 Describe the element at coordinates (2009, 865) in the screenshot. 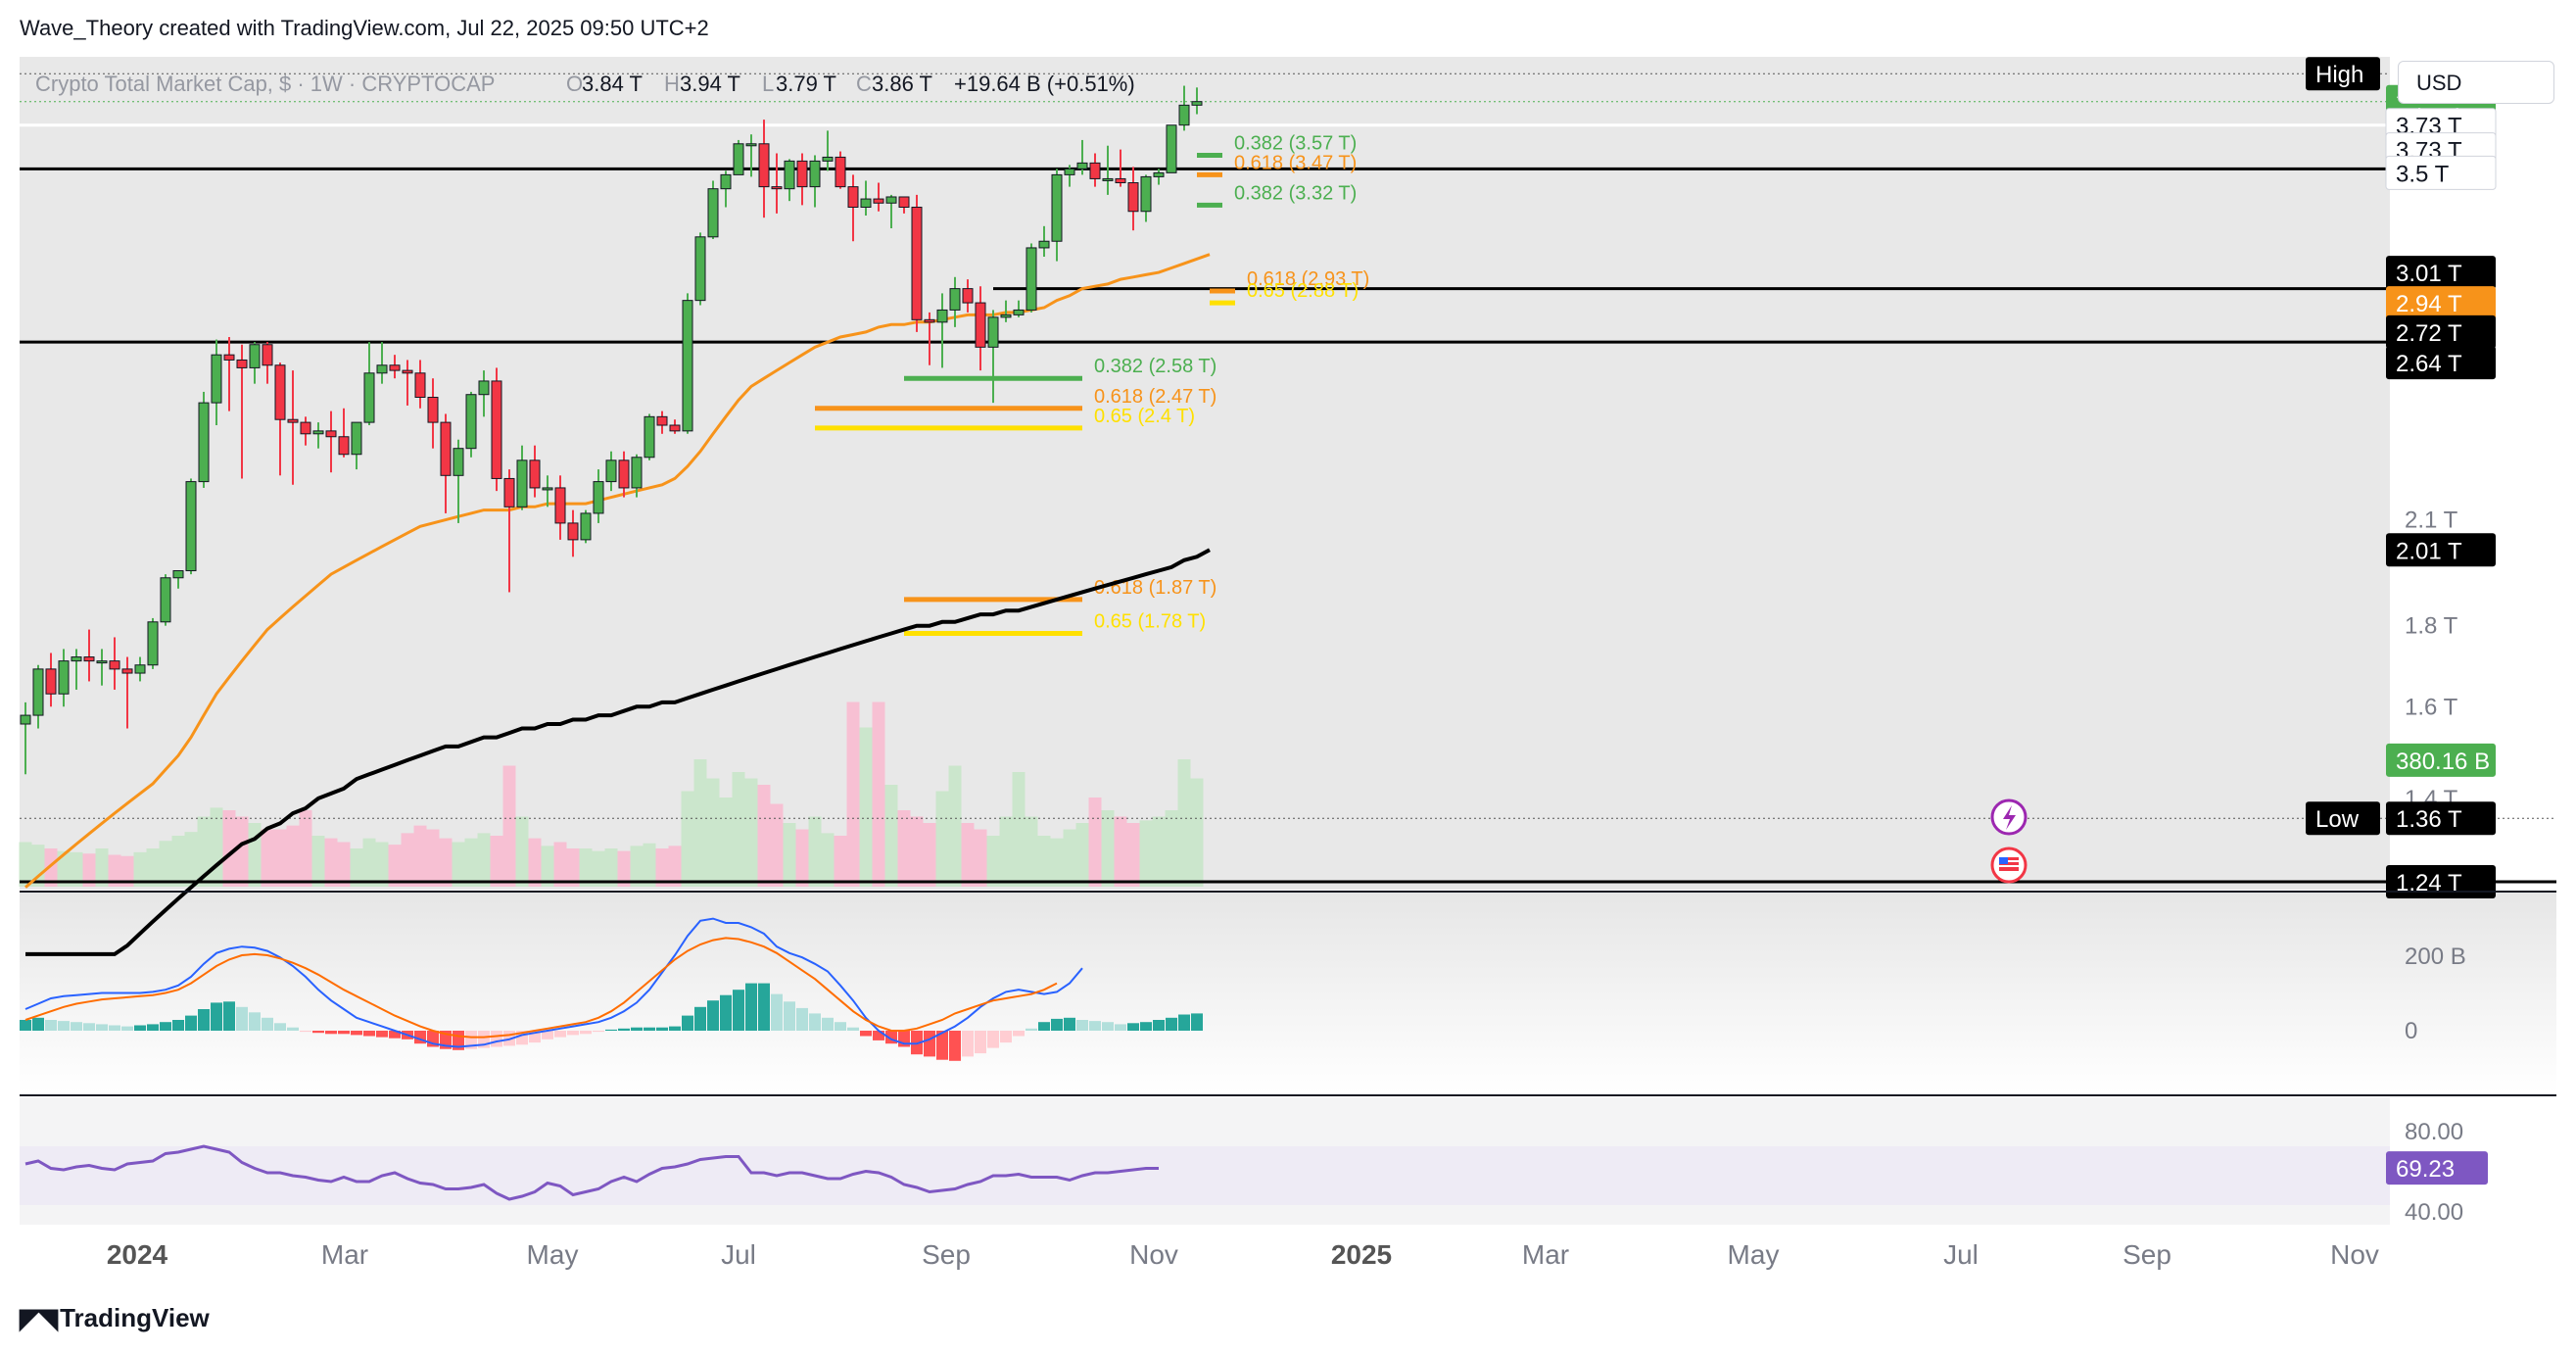

I see `us-flag-icon` at that location.